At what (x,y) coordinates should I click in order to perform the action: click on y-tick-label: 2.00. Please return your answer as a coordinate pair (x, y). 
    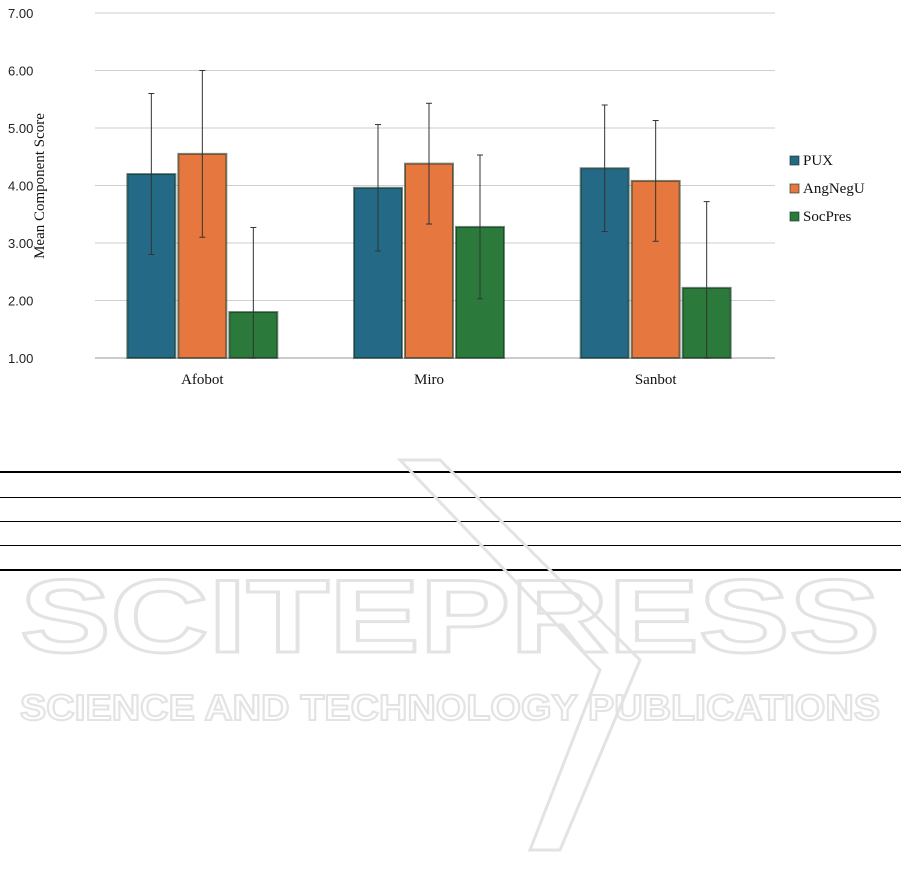
    Looking at the image, I should click on (20, 301).